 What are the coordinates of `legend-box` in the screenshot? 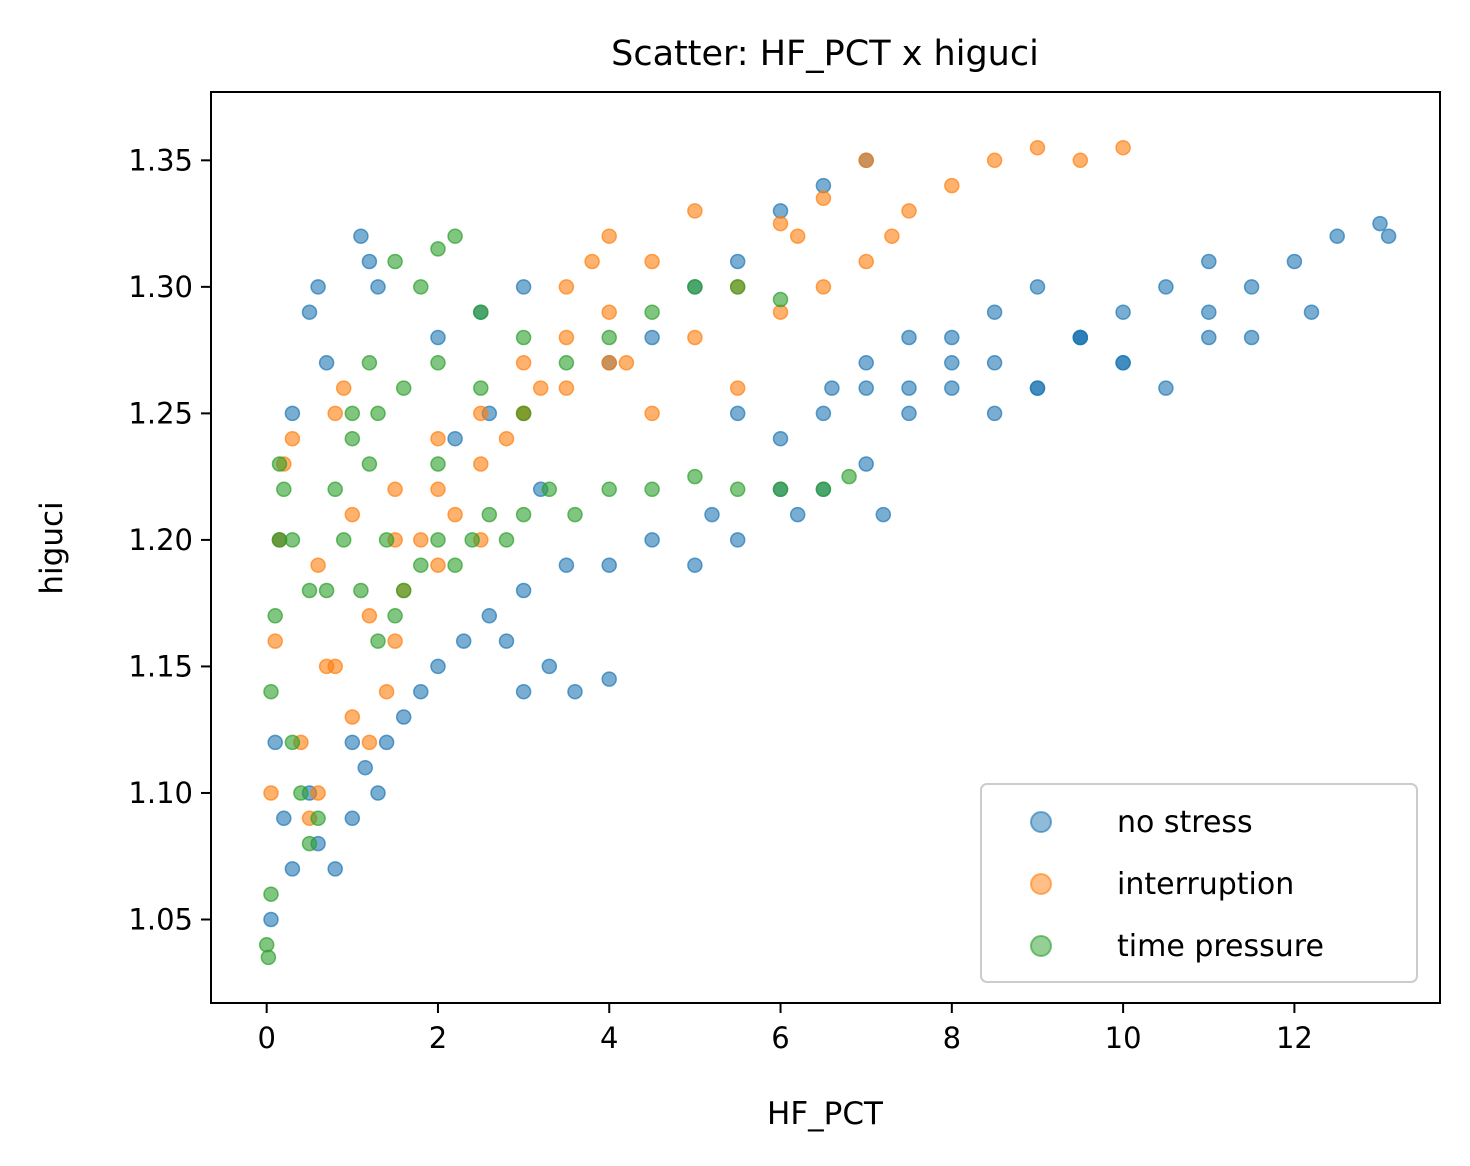 It's located at (1199, 883).